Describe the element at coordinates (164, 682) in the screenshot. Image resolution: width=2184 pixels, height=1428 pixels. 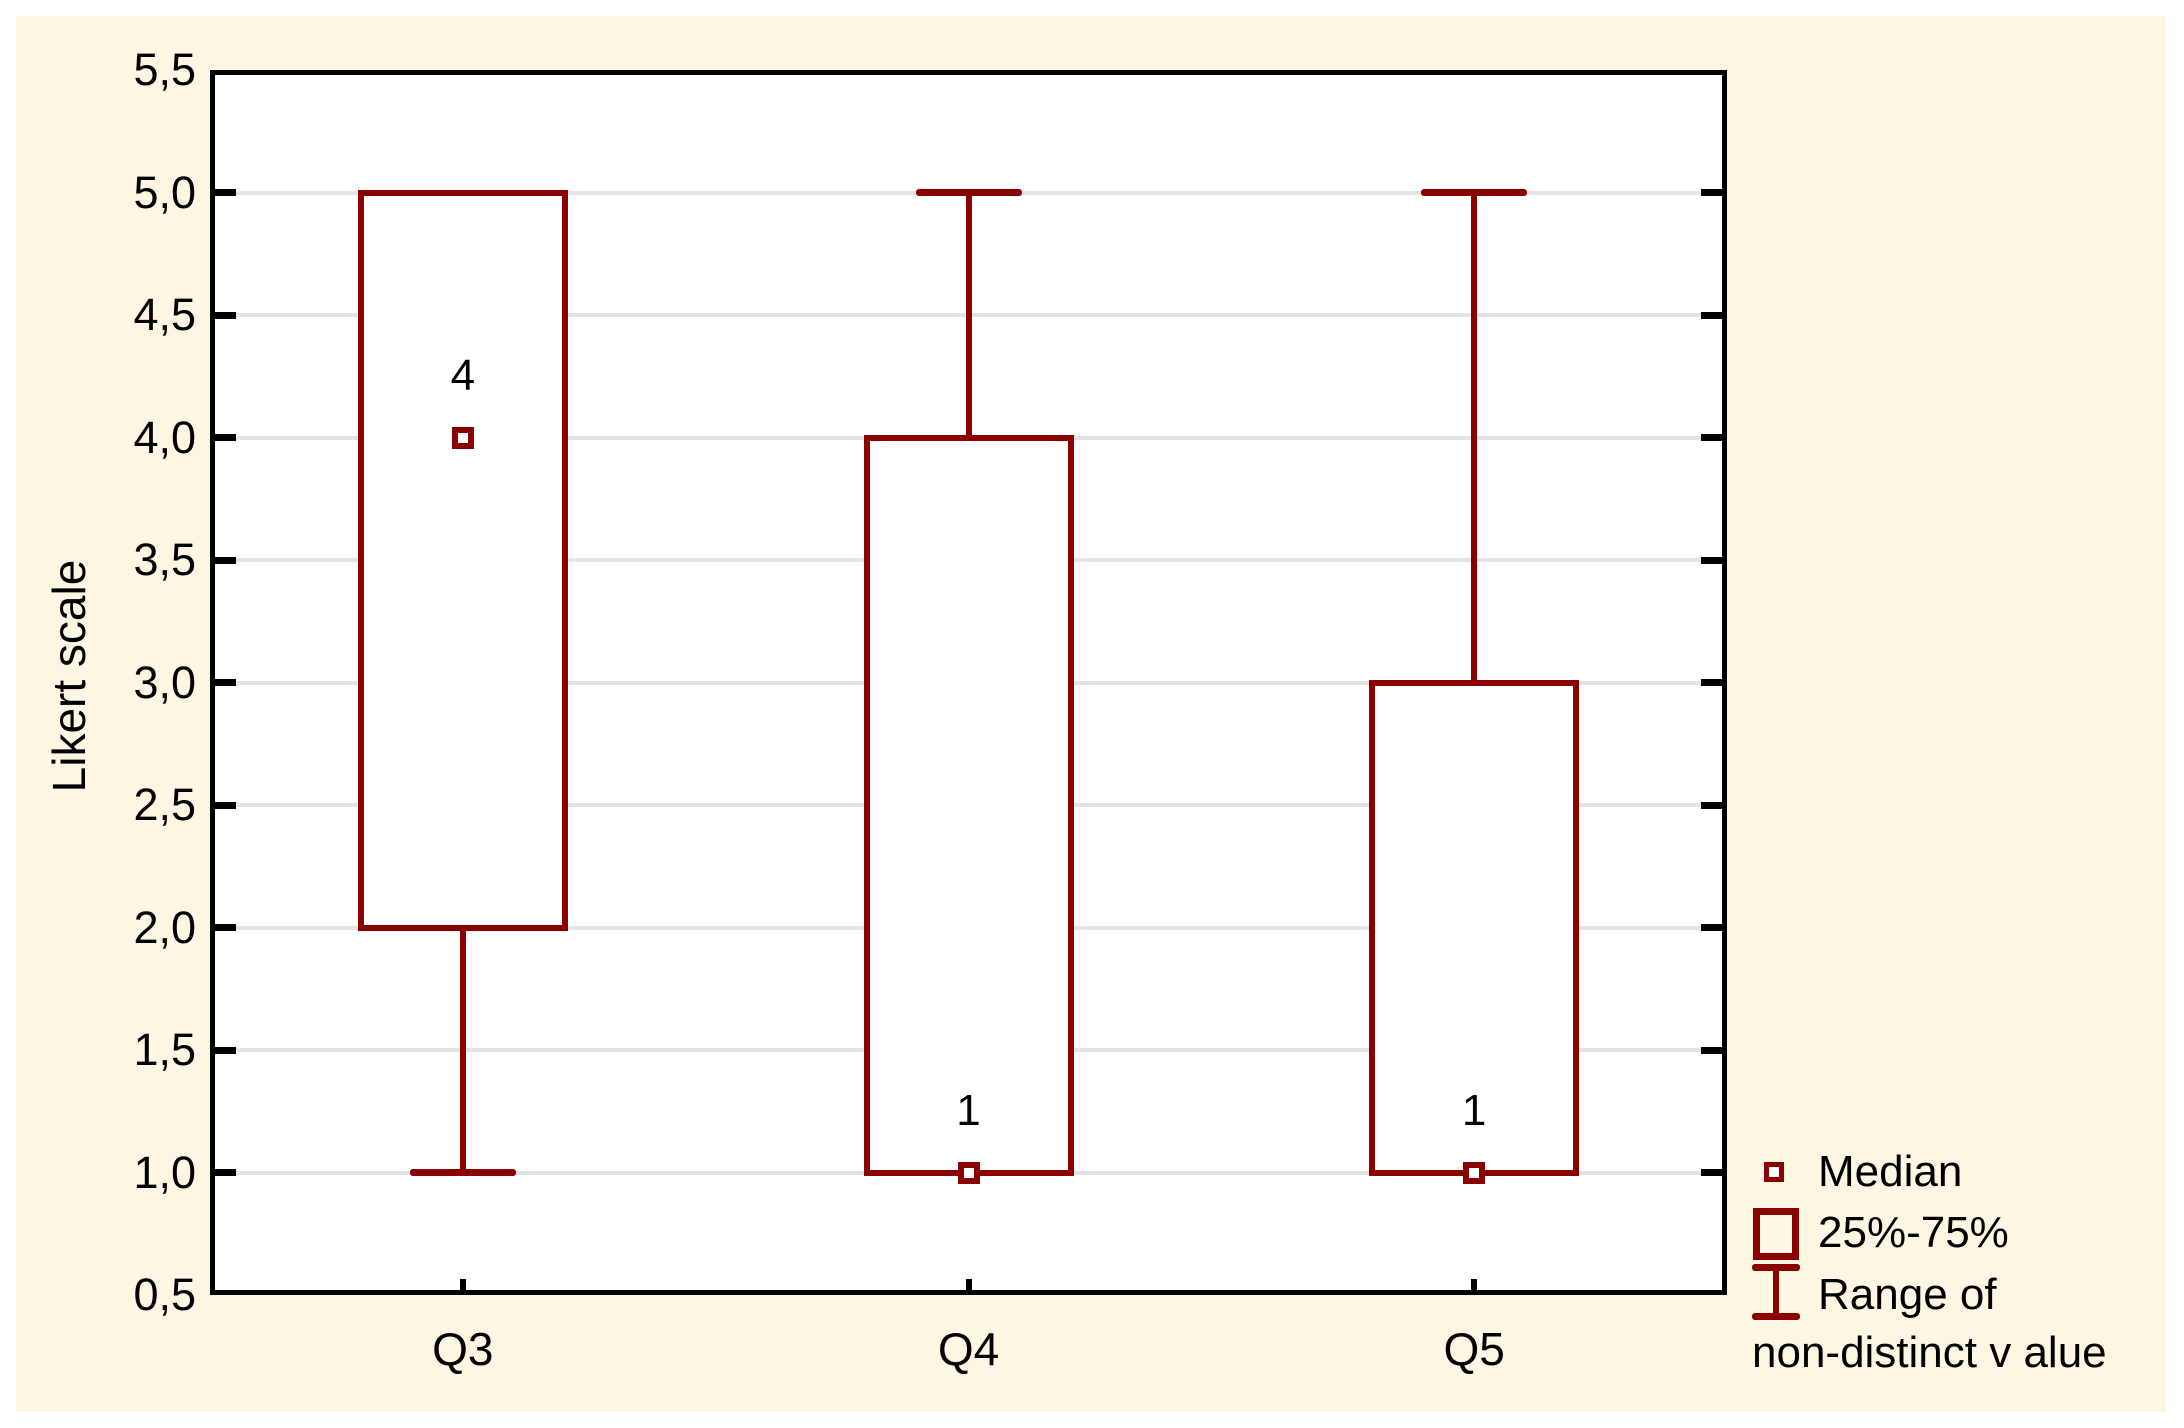
I see `y-tick-label: 3,0` at that location.